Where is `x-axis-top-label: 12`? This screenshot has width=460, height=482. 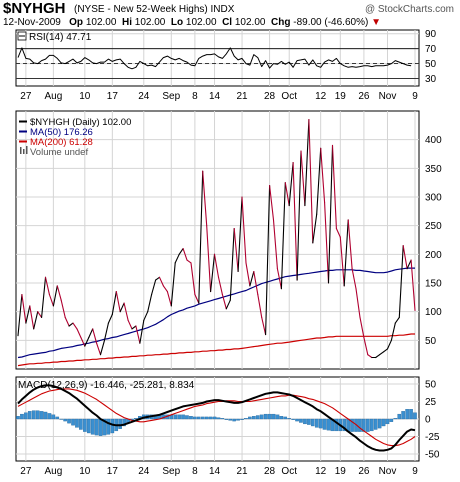
x-axis-top-label: 12 is located at coordinates (321, 96).